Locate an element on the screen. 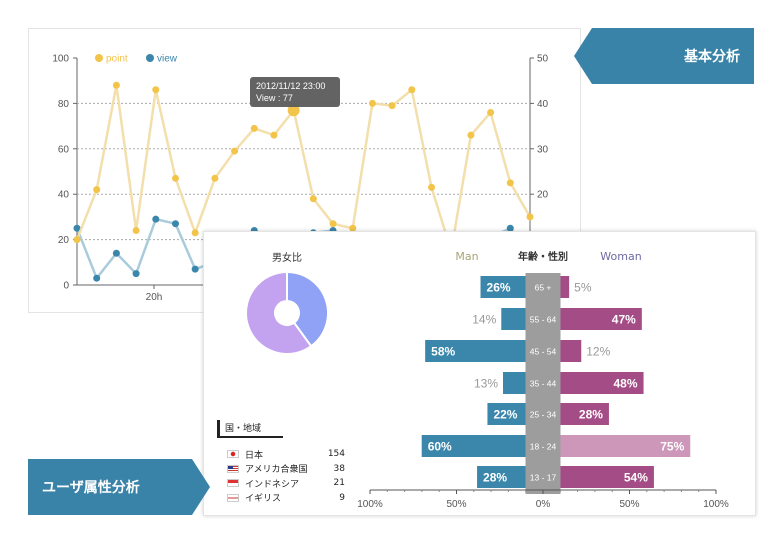  japan-flag-icon is located at coordinates (233, 454).